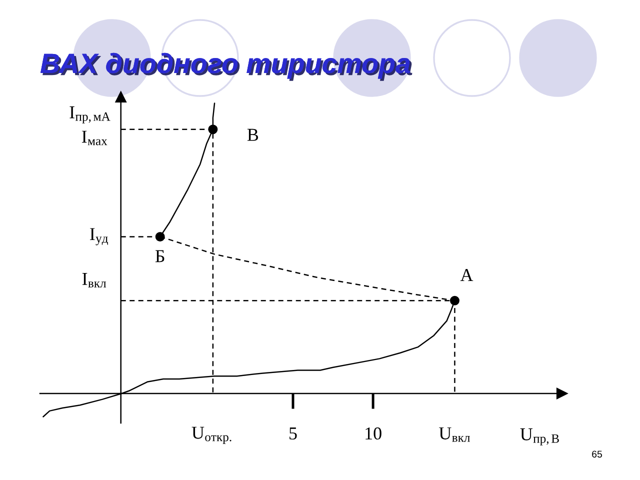 Image resolution: width=640 pixels, height=480 pixels. Describe the element at coordinates (99, 237) in the screenshot. I see `annotation: I$_{уд}$` at that location.